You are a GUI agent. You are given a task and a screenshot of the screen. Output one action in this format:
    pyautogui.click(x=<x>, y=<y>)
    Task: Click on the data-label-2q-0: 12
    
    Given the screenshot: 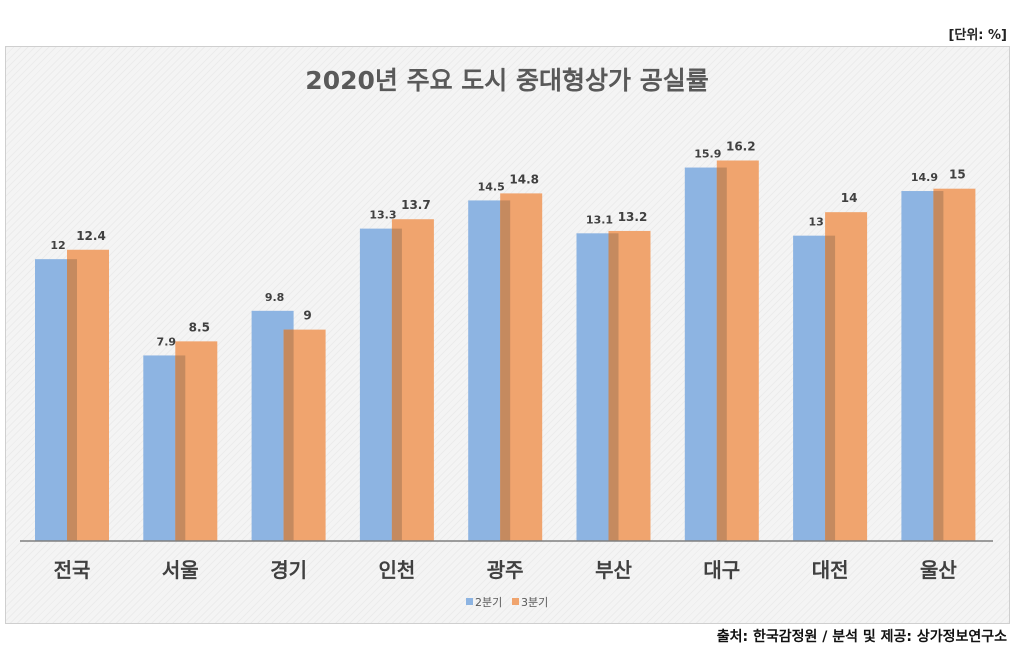 What is the action you would take?
    pyautogui.click(x=57, y=245)
    